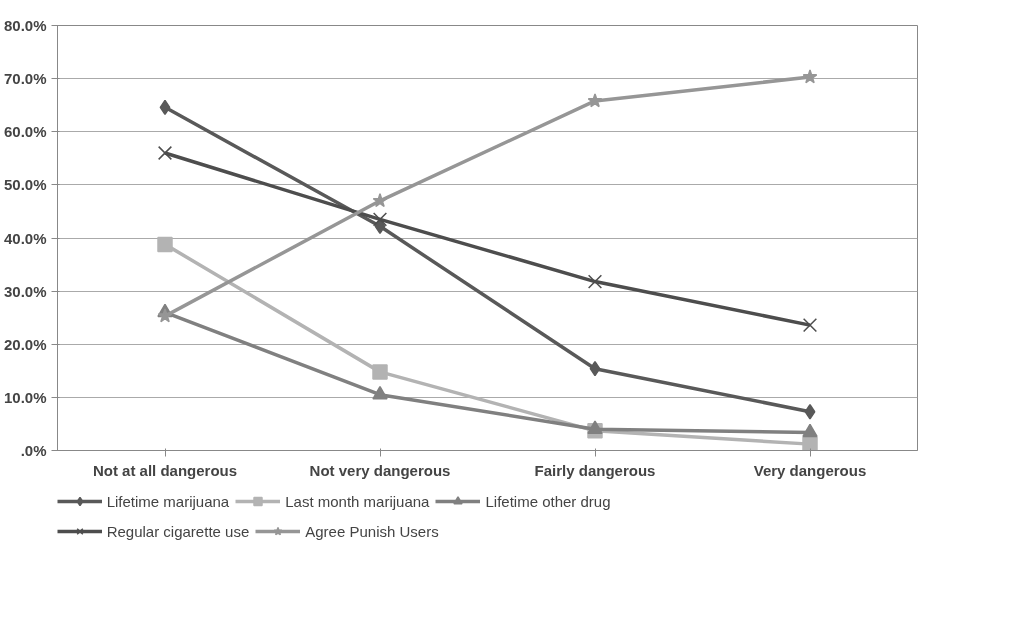  Describe the element at coordinates (25, 291) in the screenshot. I see `y-tick-label: 30.0%` at that location.